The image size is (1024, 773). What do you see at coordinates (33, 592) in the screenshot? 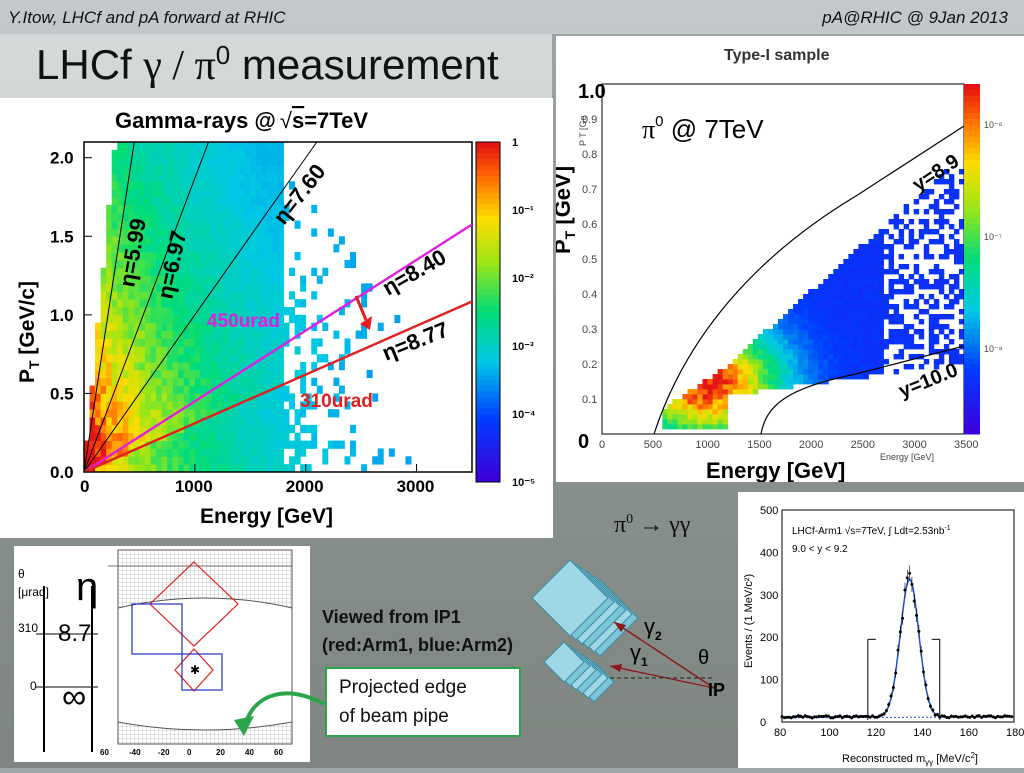
I see `theta-unit: [μrad]` at bounding box center [33, 592].